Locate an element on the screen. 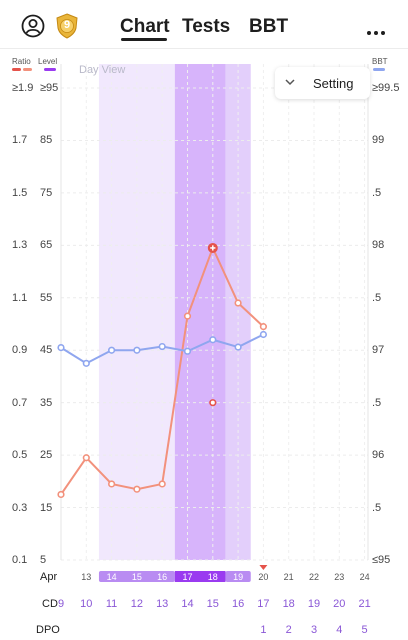  today-marker-icon is located at coordinates (263, 567).